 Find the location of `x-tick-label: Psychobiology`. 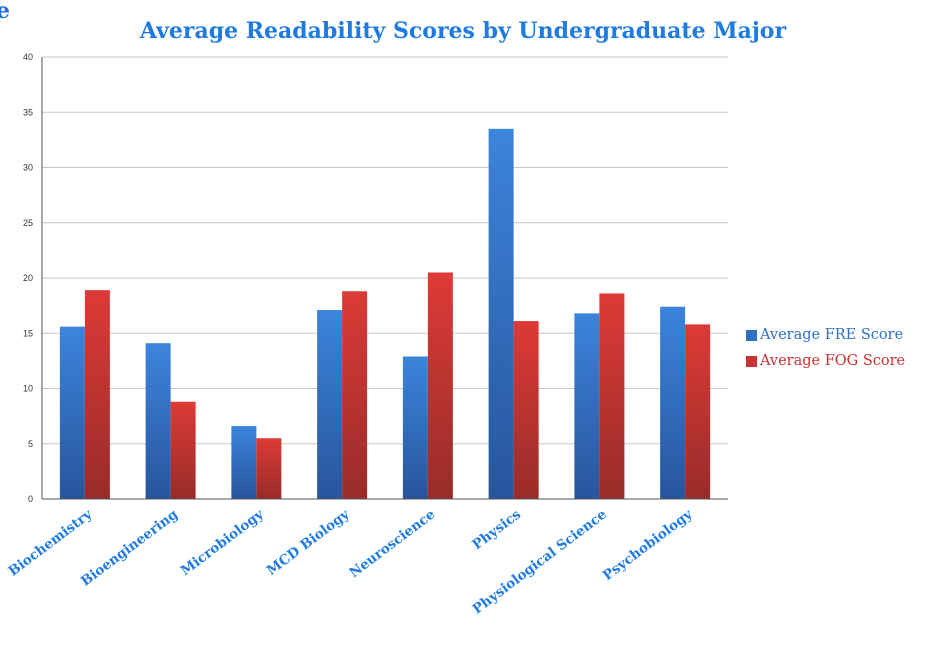

x-tick-label: Psychobiology is located at coordinates (648, 545).